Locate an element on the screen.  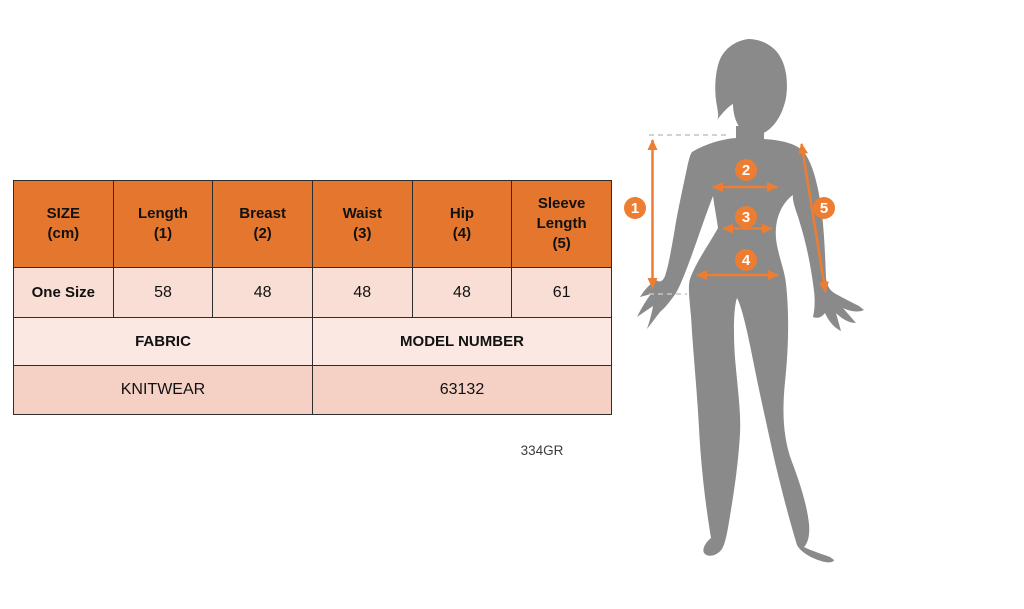
measurement-marker-5: 5 is located at coordinates (824, 208).